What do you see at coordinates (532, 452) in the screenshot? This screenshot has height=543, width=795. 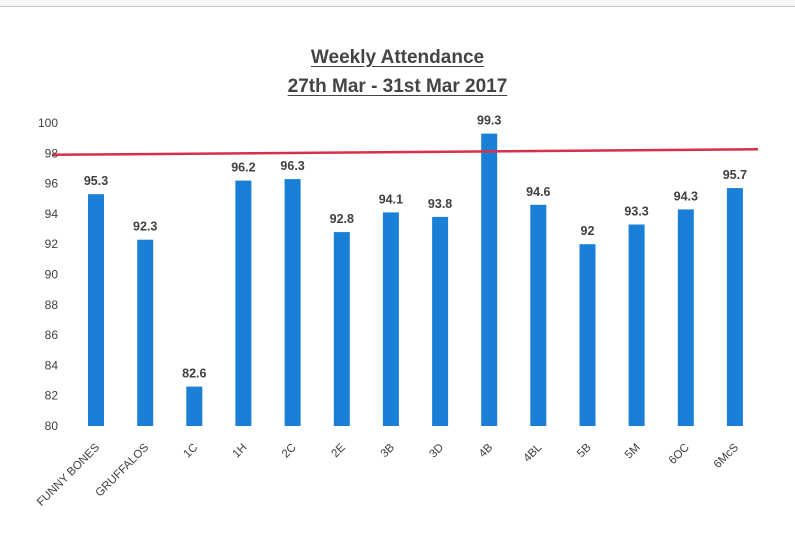 I see `x-tick-label: 4BL` at bounding box center [532, 452].